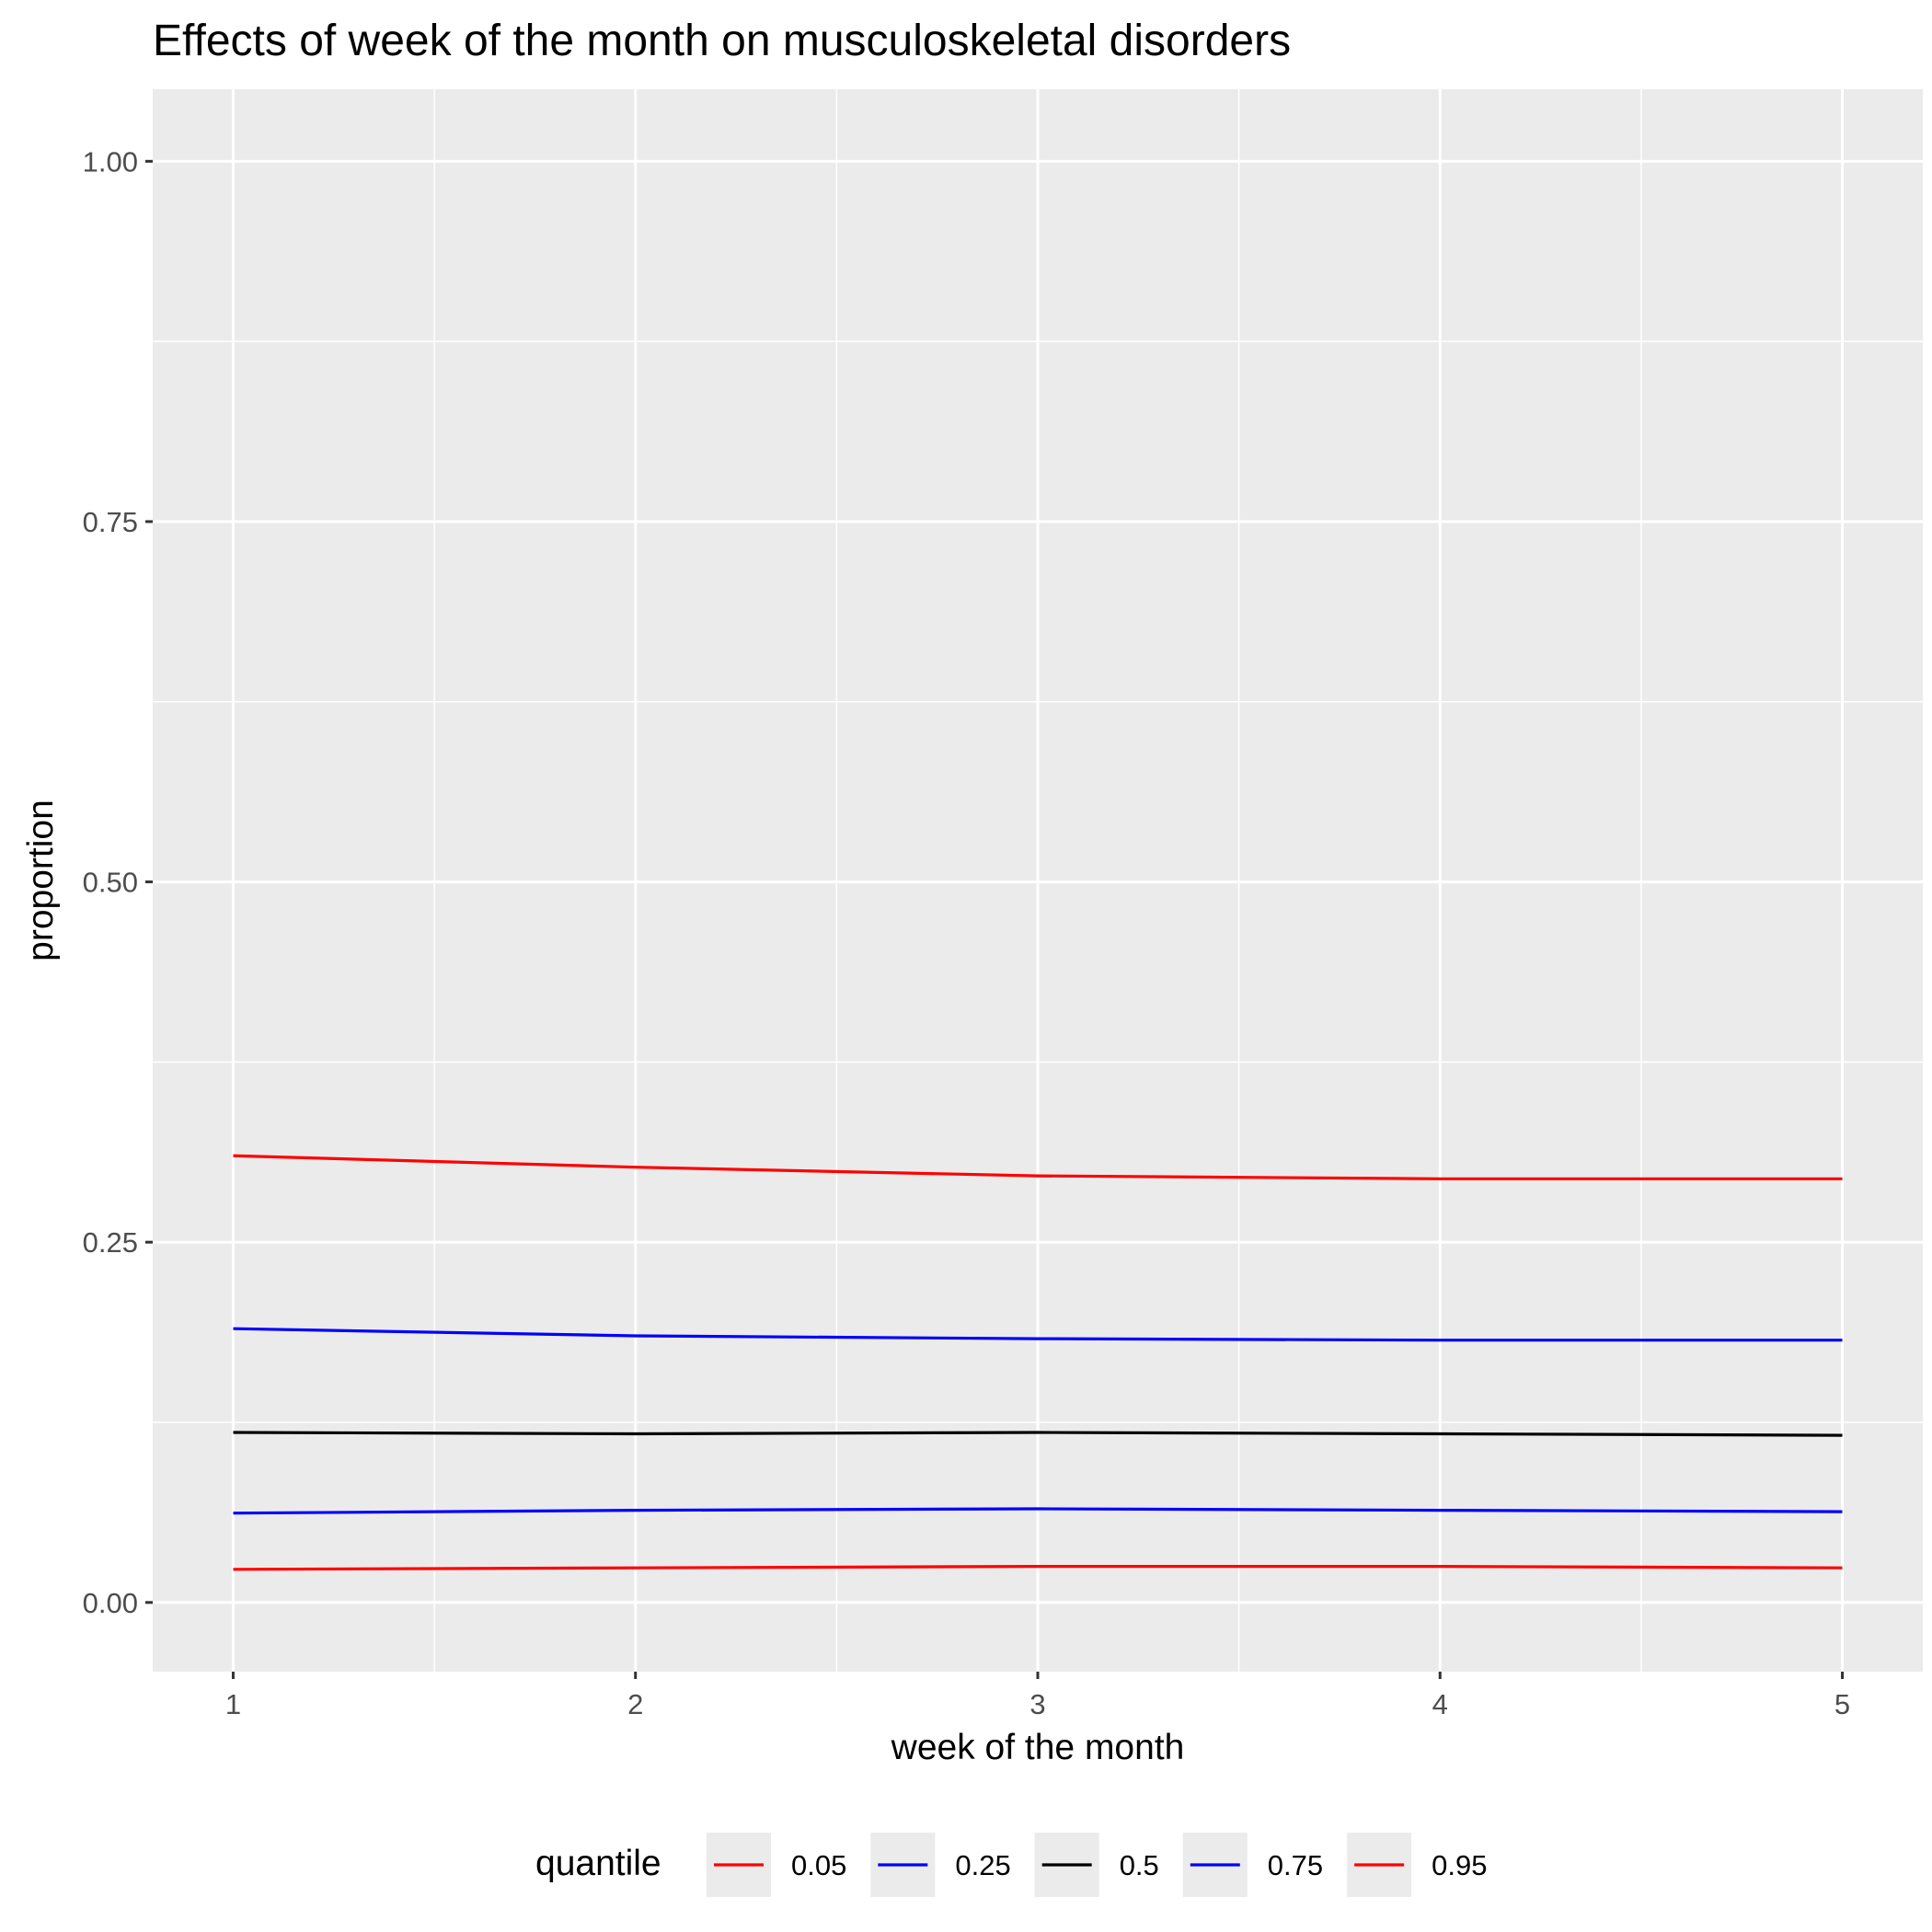  Describe the element at coordinates (1038, 1747) in the screenshot. I see `x-axis-title: week of the month` at that location.